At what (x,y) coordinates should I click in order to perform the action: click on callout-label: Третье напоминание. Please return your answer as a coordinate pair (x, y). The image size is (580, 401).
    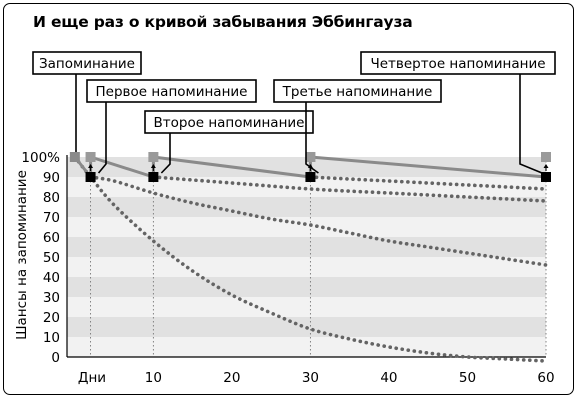
    Looking at the image, I should click on (357, 92).